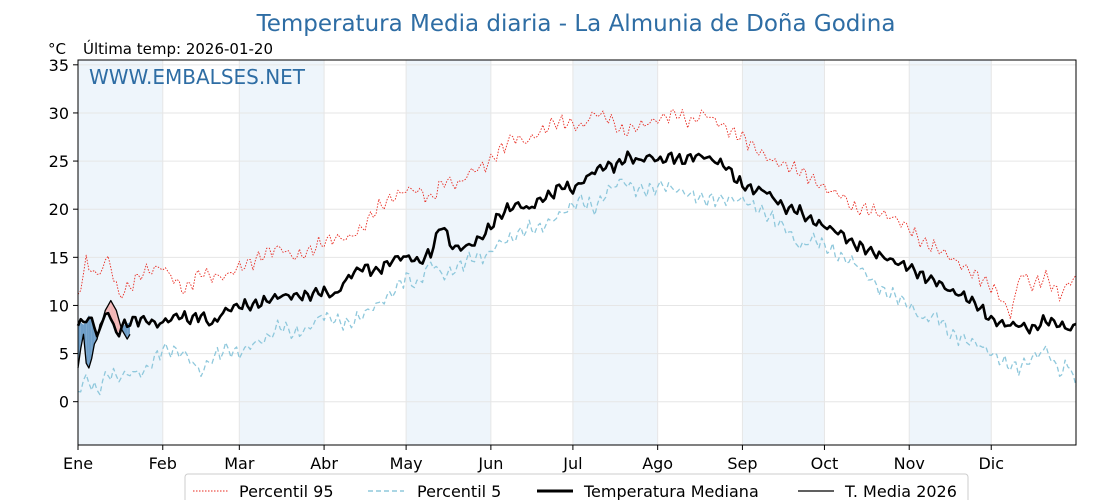 The width and height of the screenshot is (1120, 500). Describe the element at coordinates (490, 463) in the screenshot. I see `x-tick-label: Jun` at that location.